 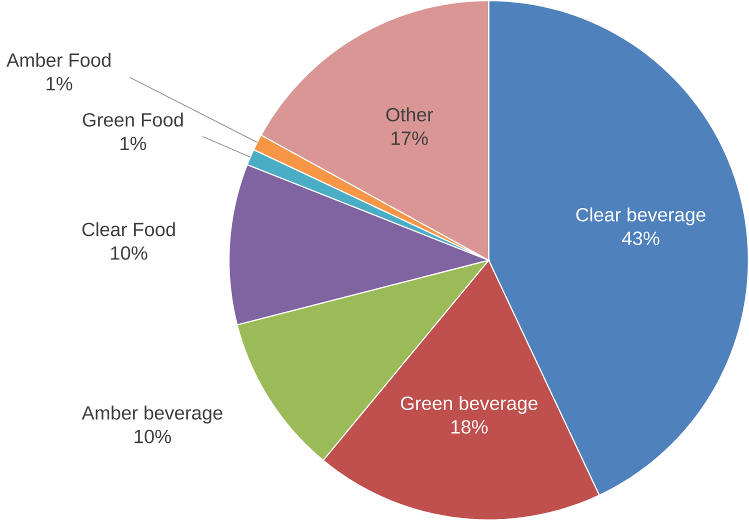 I want to click on data-label: 17%, so click(x=410, y=139).